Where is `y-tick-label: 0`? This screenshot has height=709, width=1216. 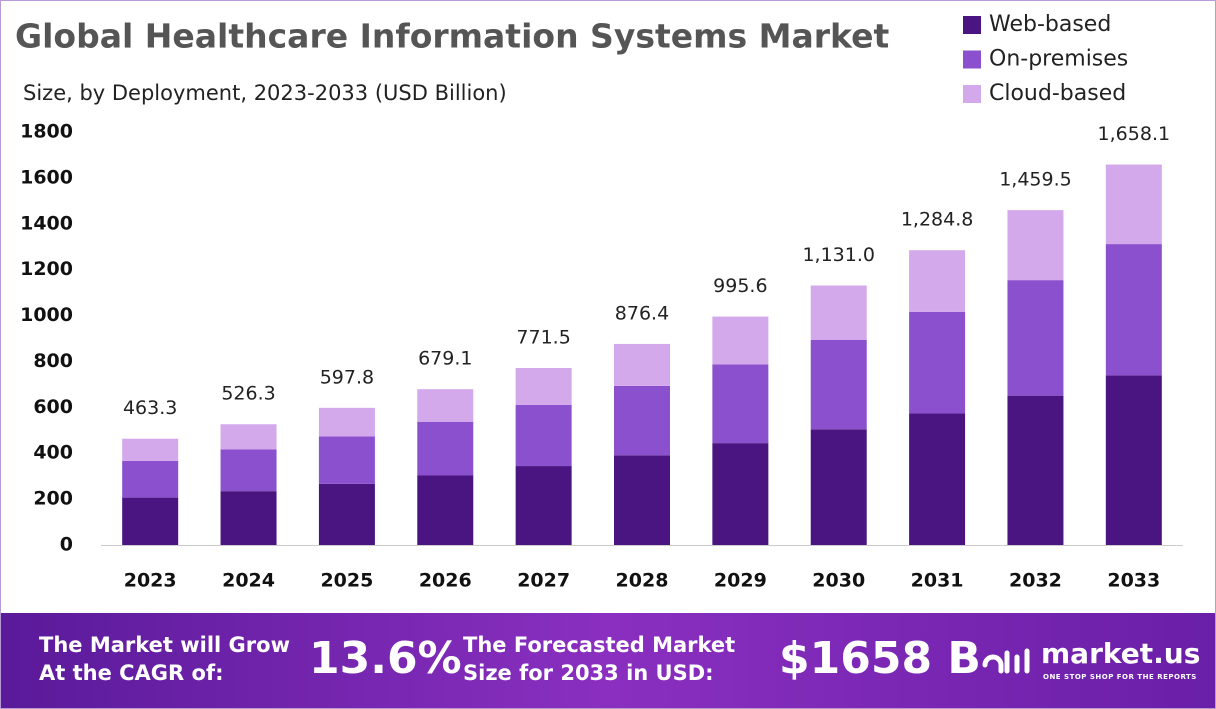
y-tick-label: 0 is located at coordinates (66, 545).